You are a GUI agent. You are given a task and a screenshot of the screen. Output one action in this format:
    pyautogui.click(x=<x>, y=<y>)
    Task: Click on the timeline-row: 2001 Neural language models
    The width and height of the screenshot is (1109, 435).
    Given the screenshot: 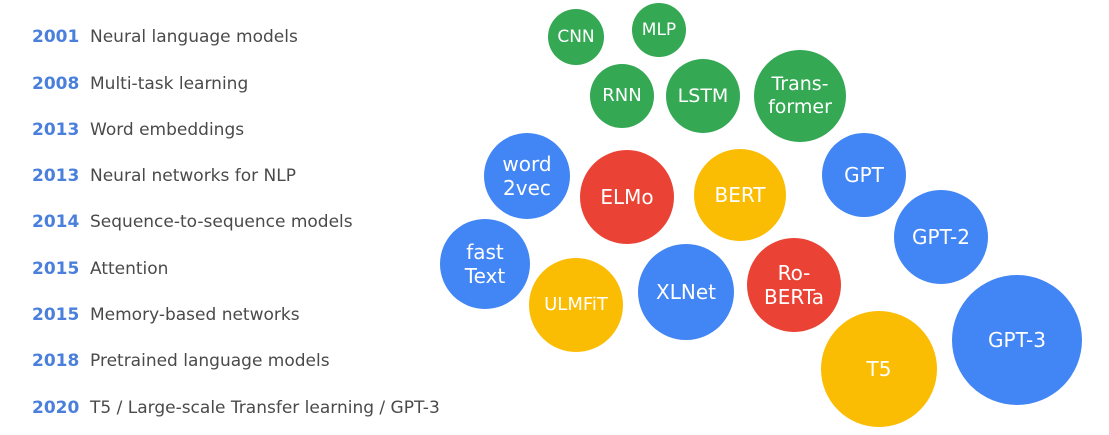 What is the action you would take?
    pyautogui.click(x=165, y=37)
    